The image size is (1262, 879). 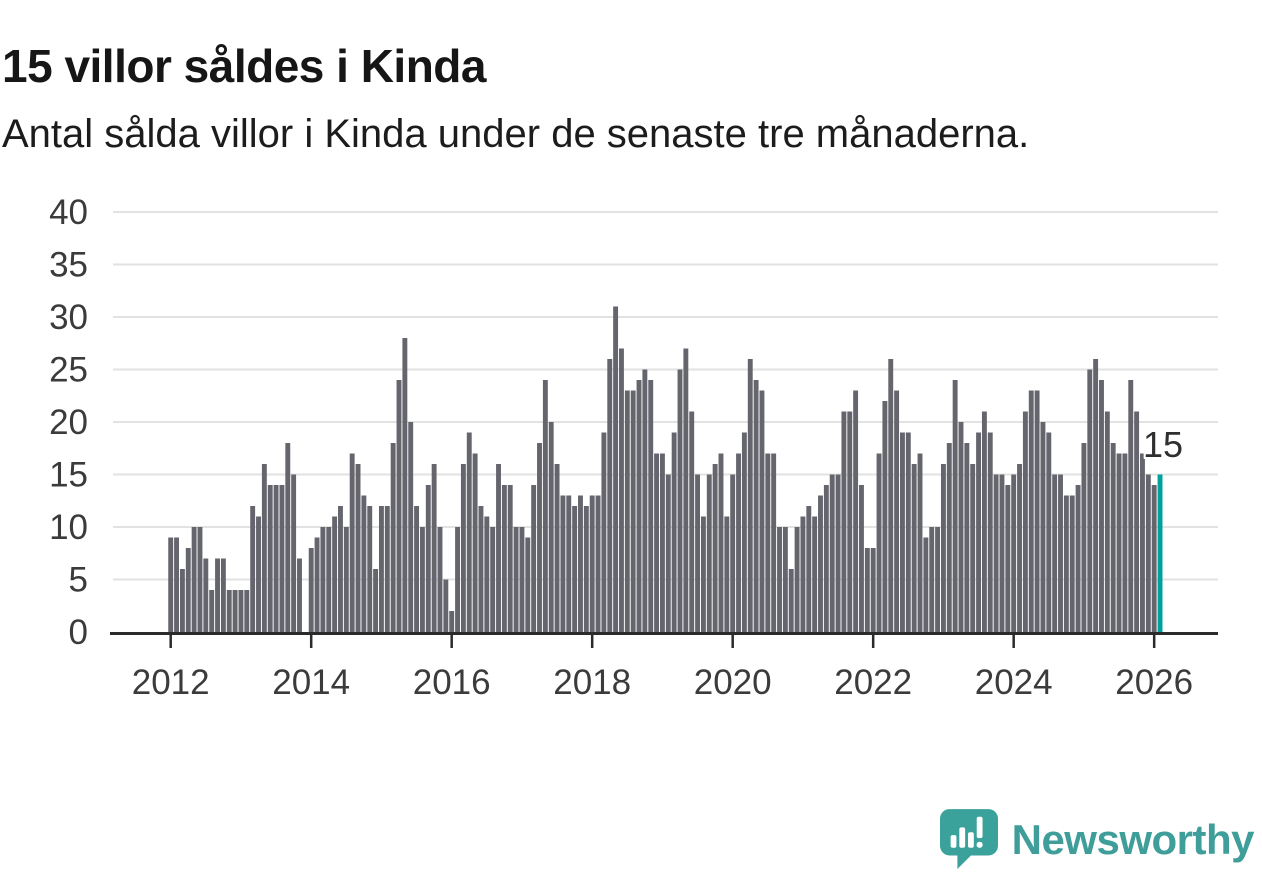 What do you see at coordinates (68, 527) in the screenshot?
I see `y-tick-label: 10` at bounding box center [68, 527].